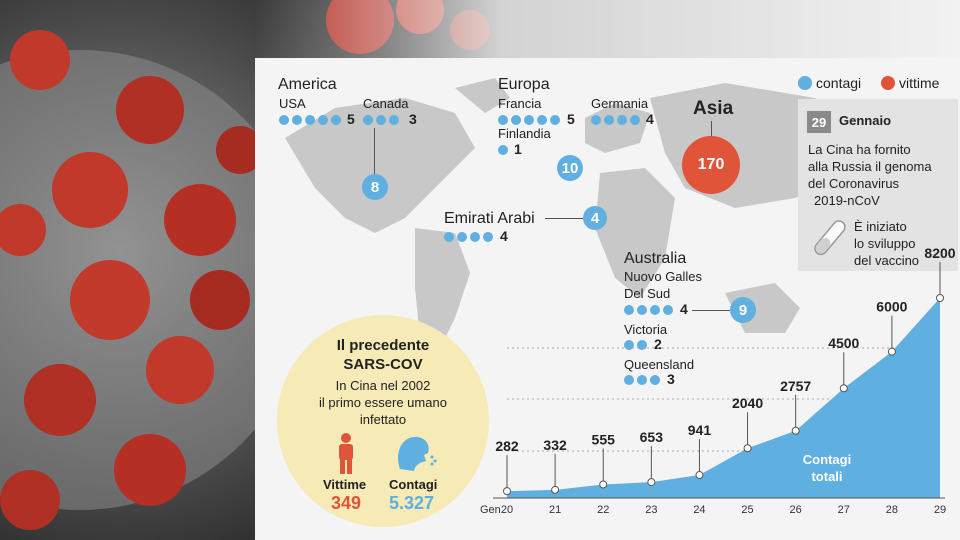 This screenshot has height=540, width=960. I want to click on nsw-dots, so click(648, 310).